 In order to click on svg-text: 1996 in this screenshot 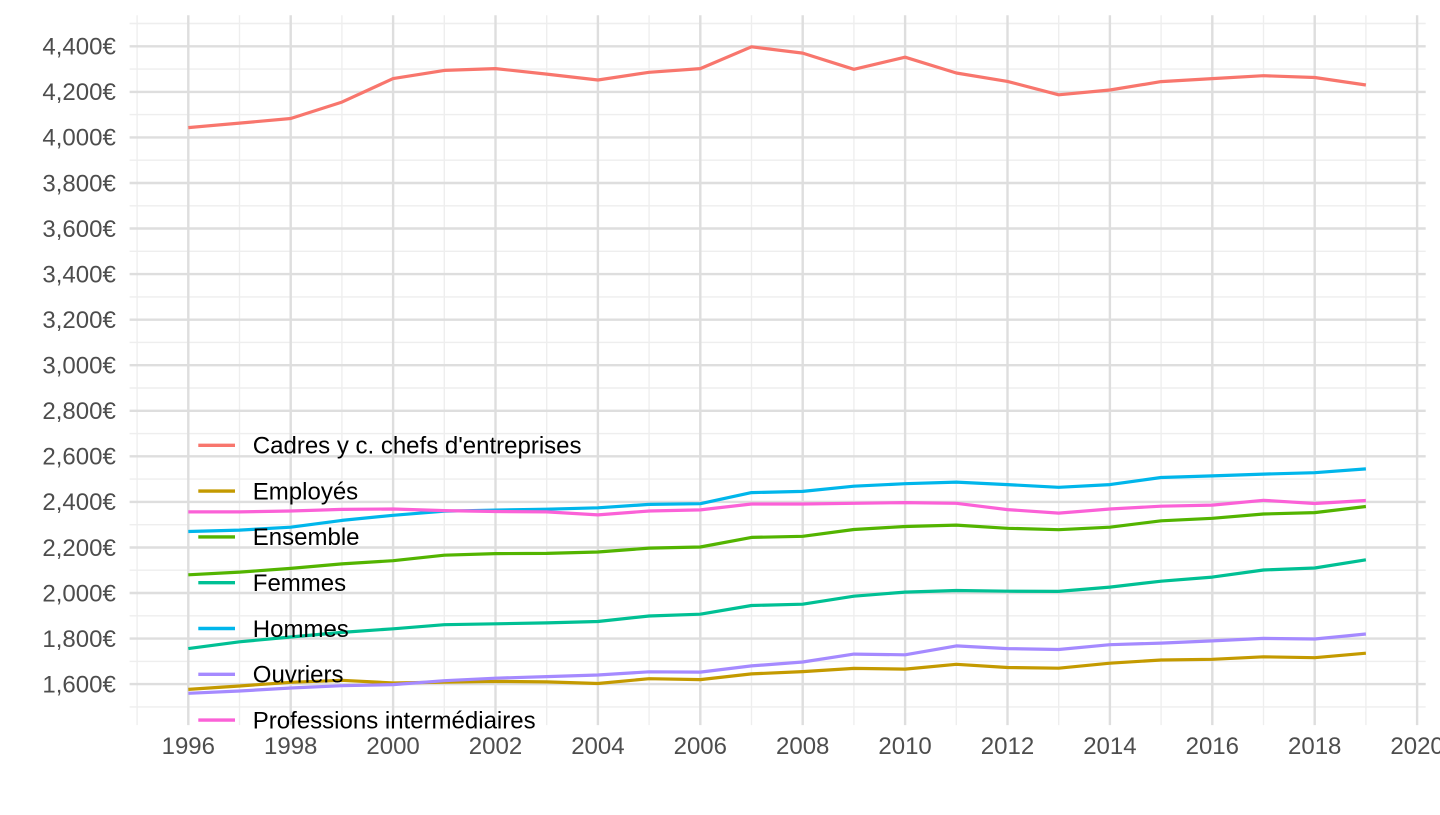, I will do `click(188, 746)`.